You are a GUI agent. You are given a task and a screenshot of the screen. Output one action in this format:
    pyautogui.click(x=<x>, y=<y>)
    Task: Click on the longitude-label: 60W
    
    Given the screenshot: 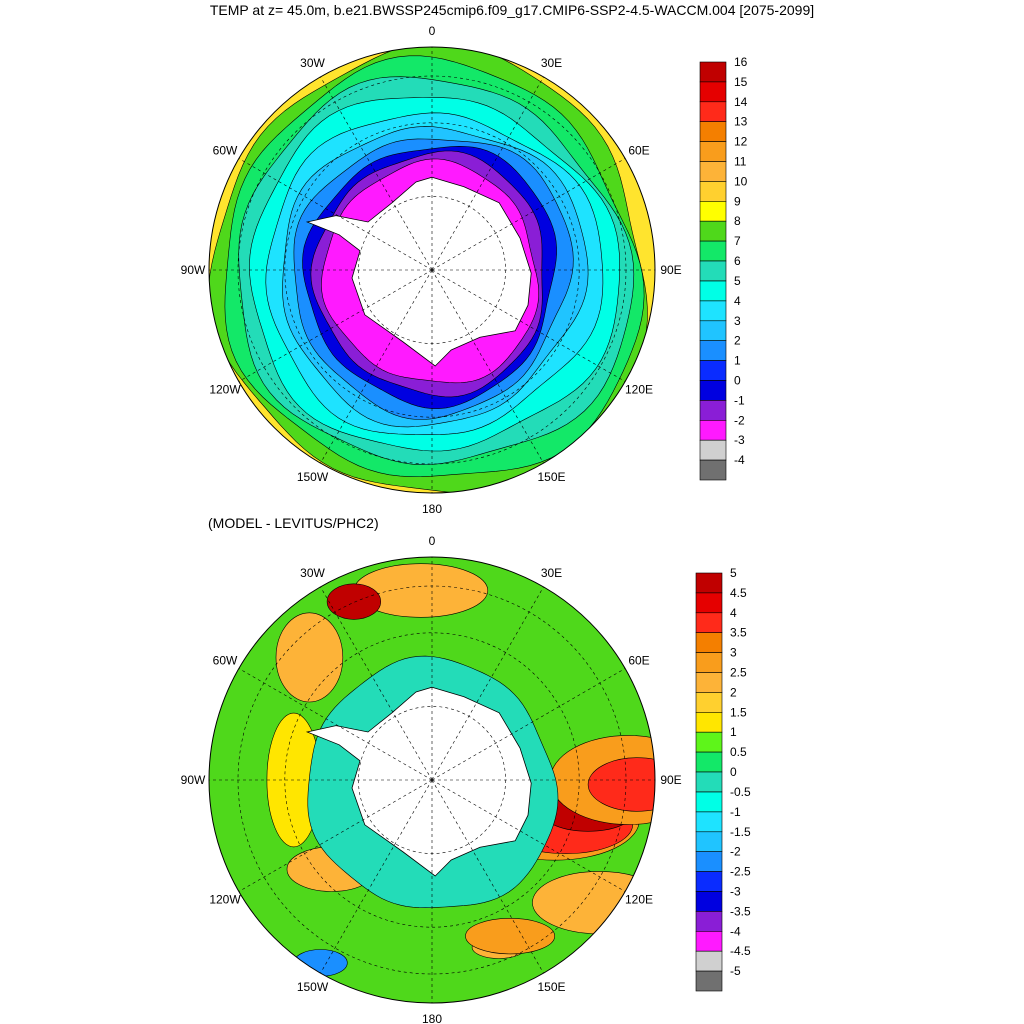 What is the action you would take?
    pyautogui.click(x=225, y=661)
    